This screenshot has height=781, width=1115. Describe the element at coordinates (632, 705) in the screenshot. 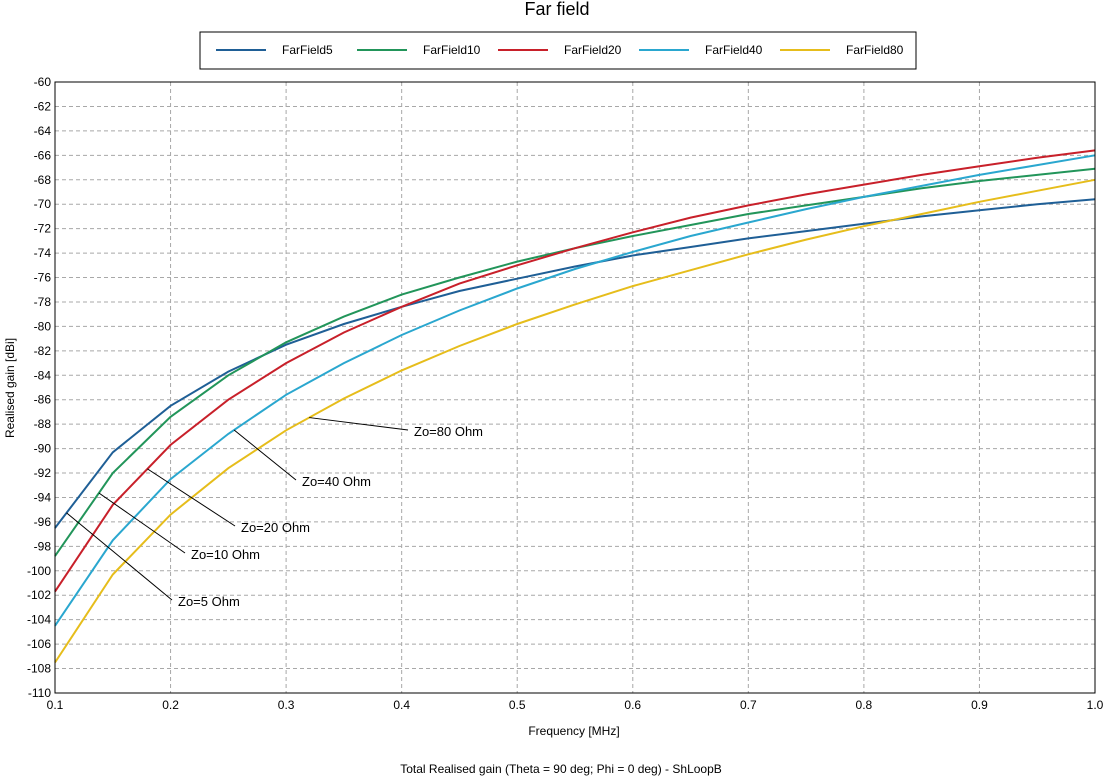

I see `x-tick-label: 0.6` at that location.